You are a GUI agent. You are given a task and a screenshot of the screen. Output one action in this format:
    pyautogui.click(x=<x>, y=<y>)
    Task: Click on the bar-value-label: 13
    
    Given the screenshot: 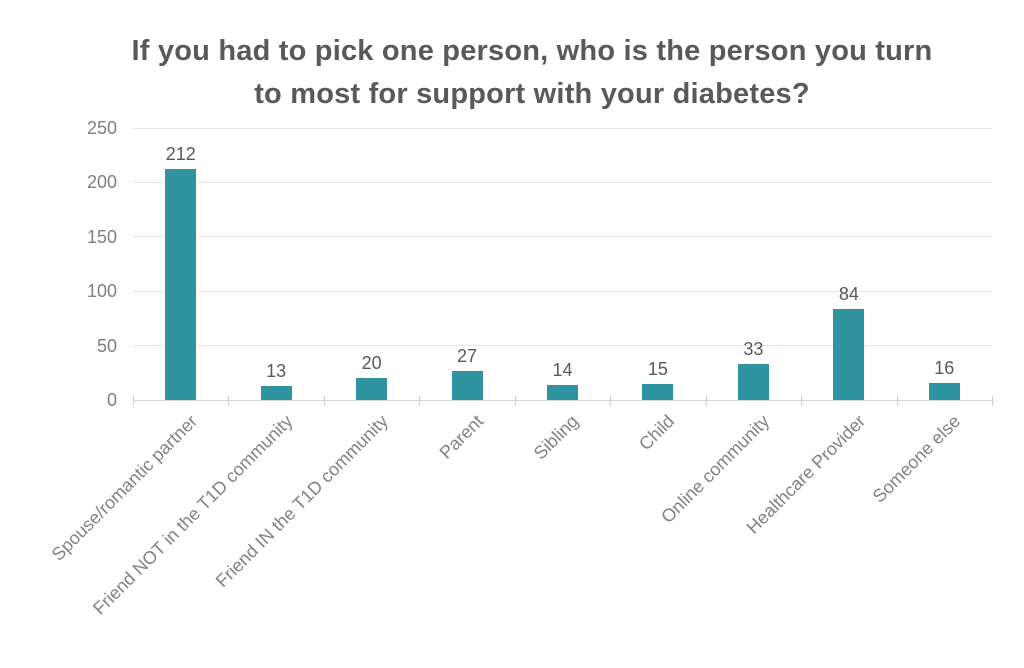 What is the action you would take?
    pyautogui.click(x=276, y=370)
    